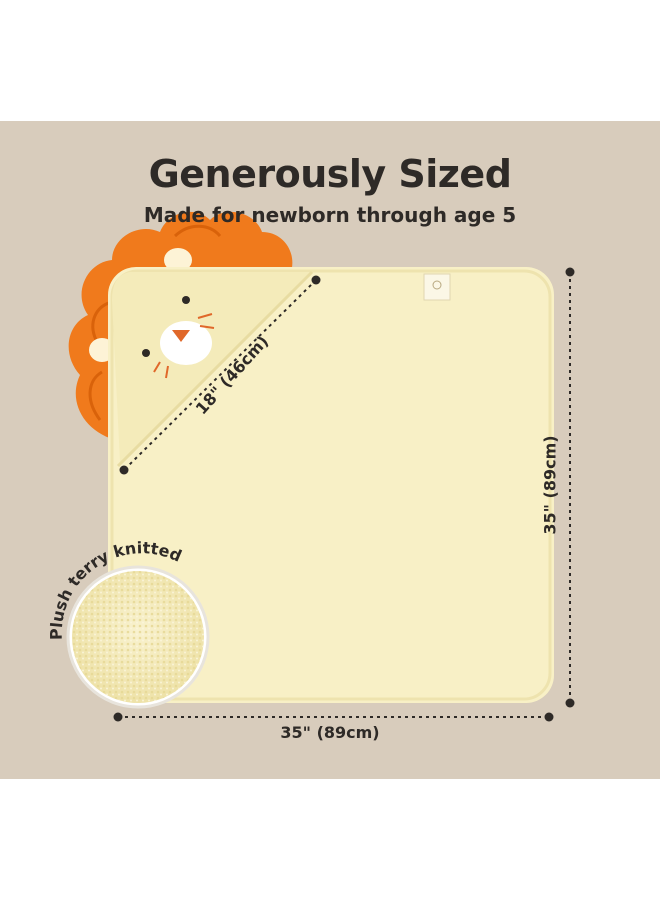 The image size is (660, 900). I want to click on width-dimension-line, so click(333, 717).